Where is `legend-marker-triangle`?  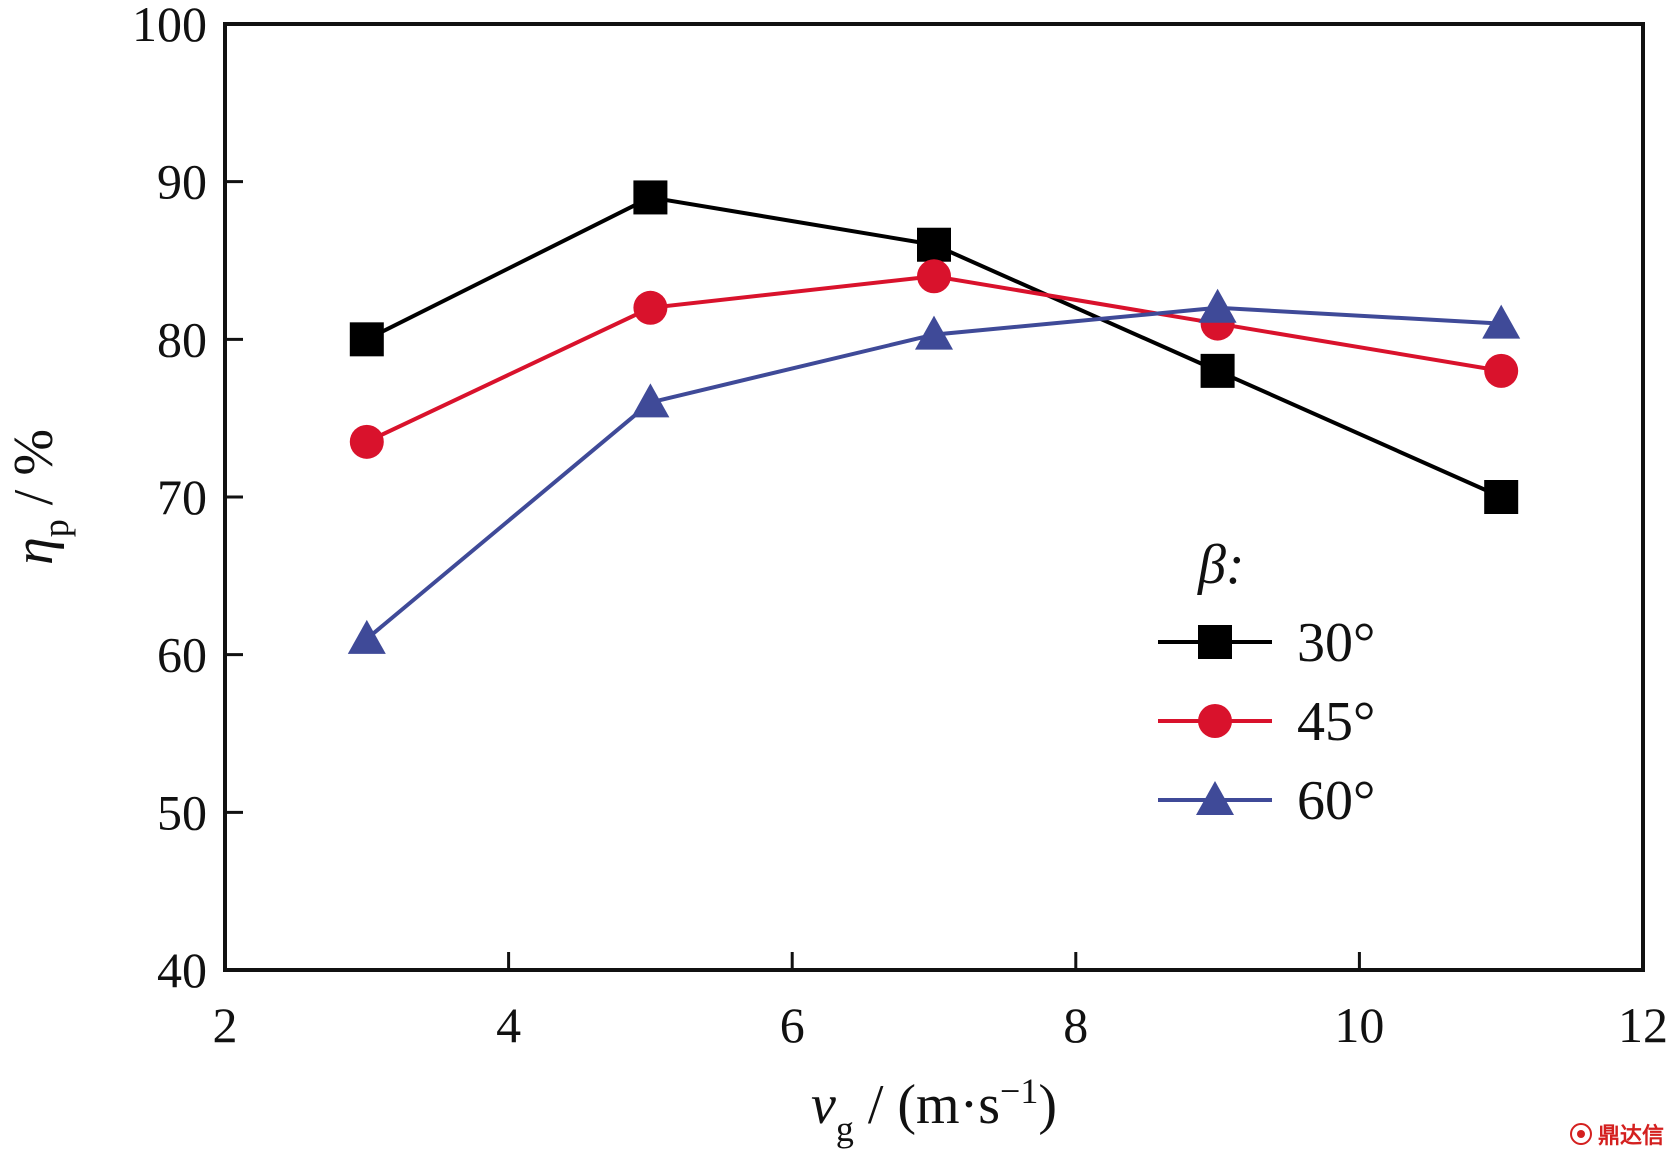 legend-marker-triangle is located at coordinates (1215, 798).